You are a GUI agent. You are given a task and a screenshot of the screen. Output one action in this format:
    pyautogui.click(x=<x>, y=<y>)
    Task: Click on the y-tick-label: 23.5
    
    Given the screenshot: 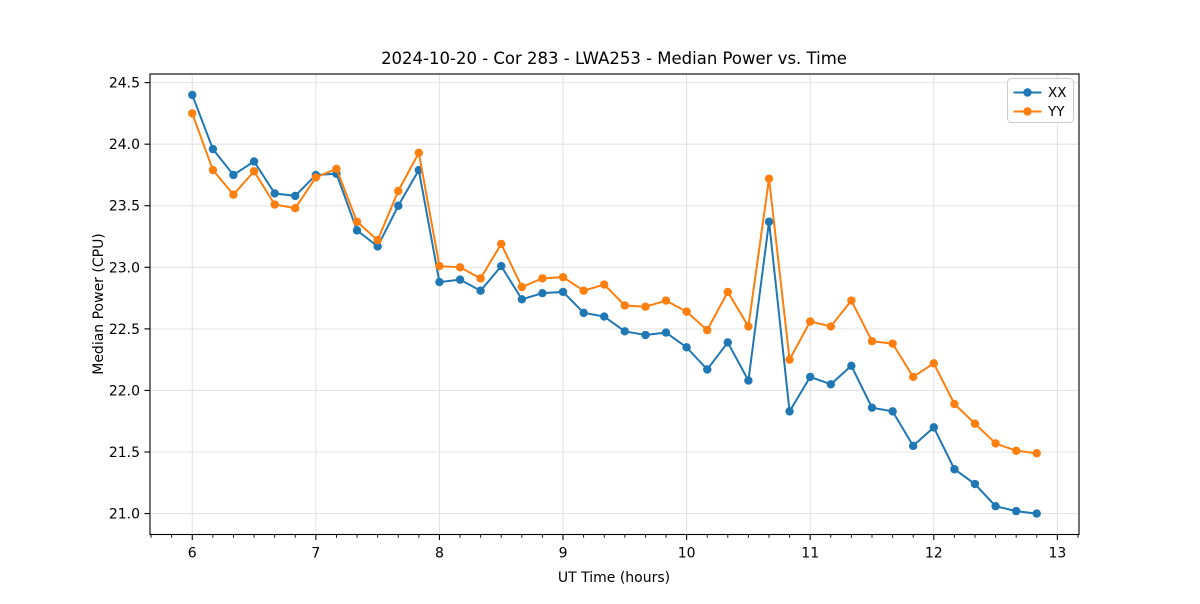 What is the action you would take?
    pyautogui.click(x=124, y=207)
    